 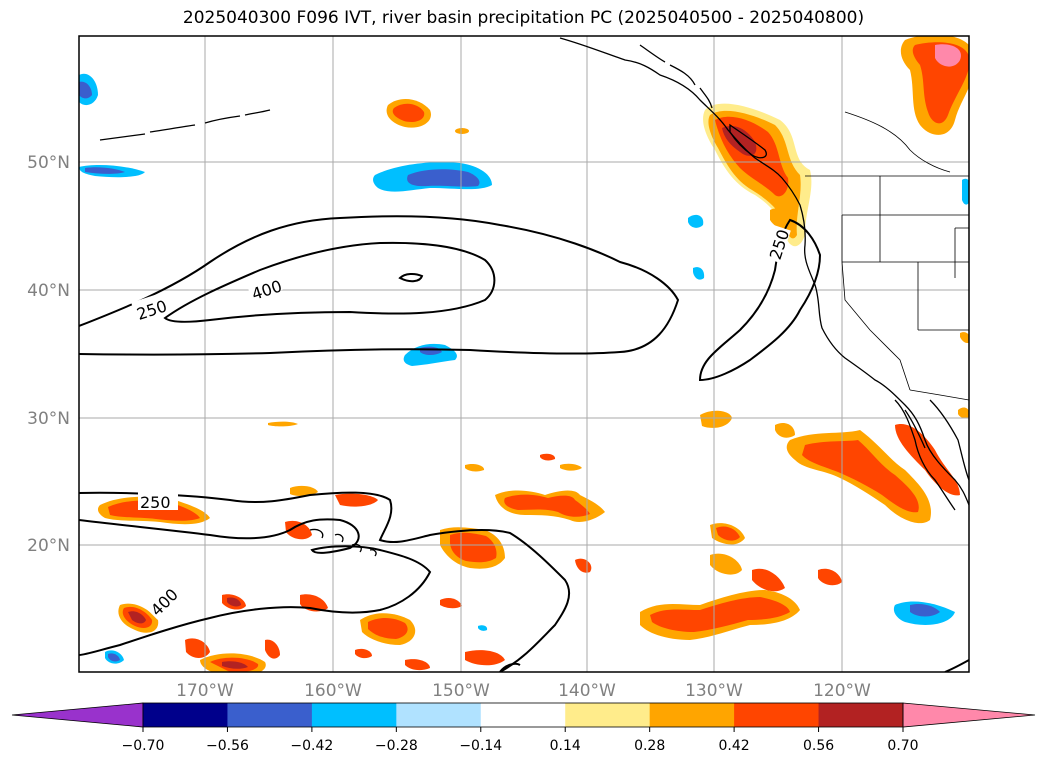 I want to click on ivt-contour-250-east, so click(x=760, y=300).